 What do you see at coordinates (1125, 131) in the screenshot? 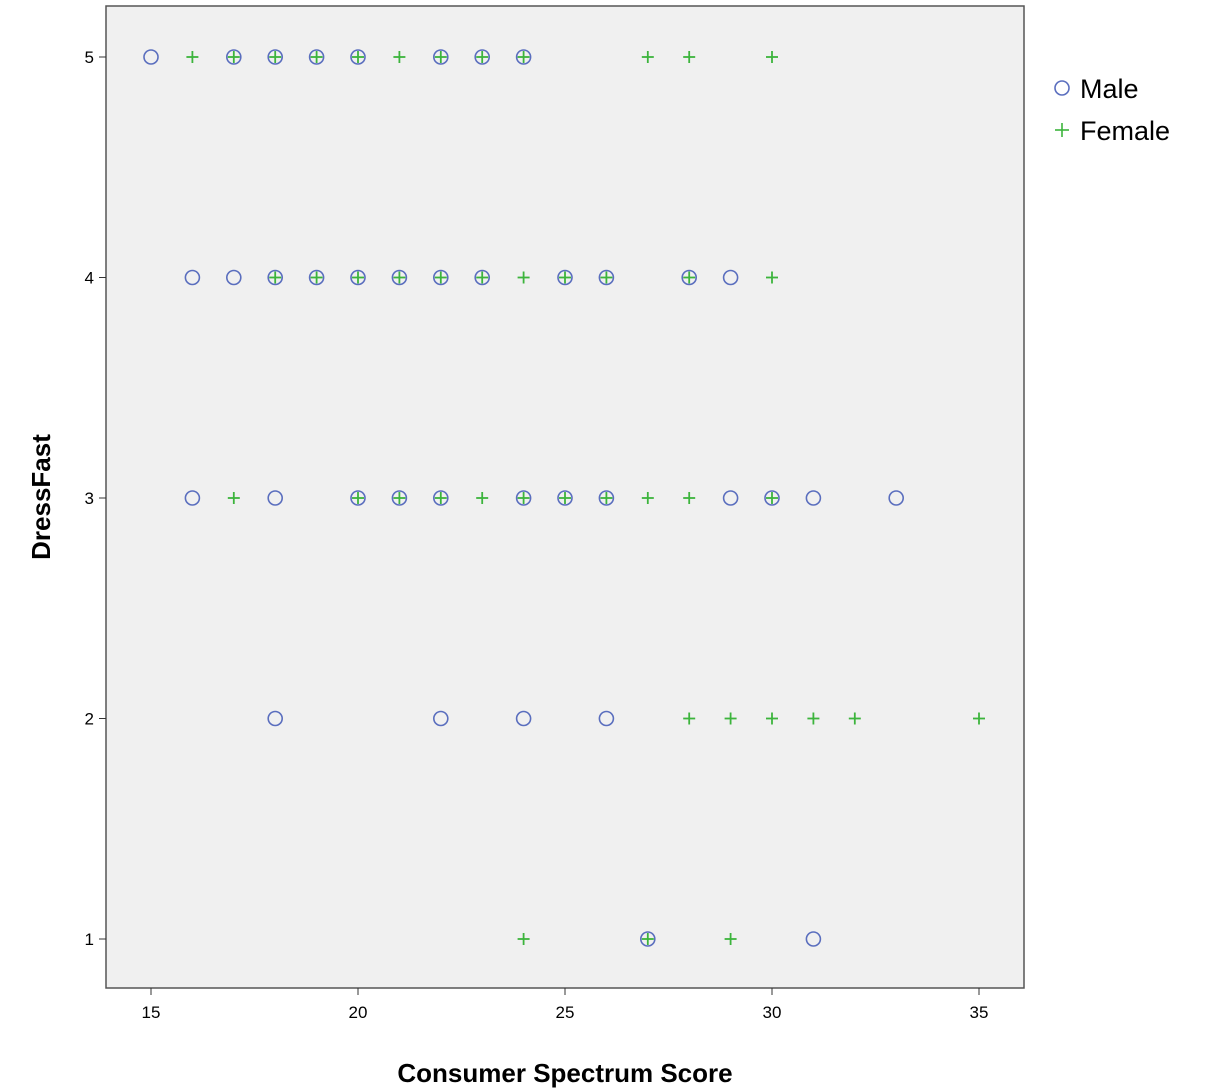
I see `legend-female-label: Female` at bounding box center [1125, 131].